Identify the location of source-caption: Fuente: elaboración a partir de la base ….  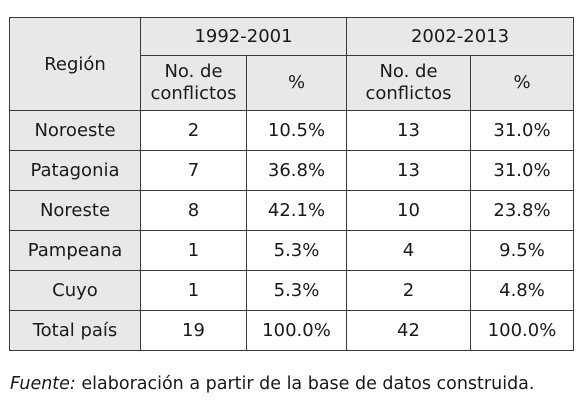
(272, 384).